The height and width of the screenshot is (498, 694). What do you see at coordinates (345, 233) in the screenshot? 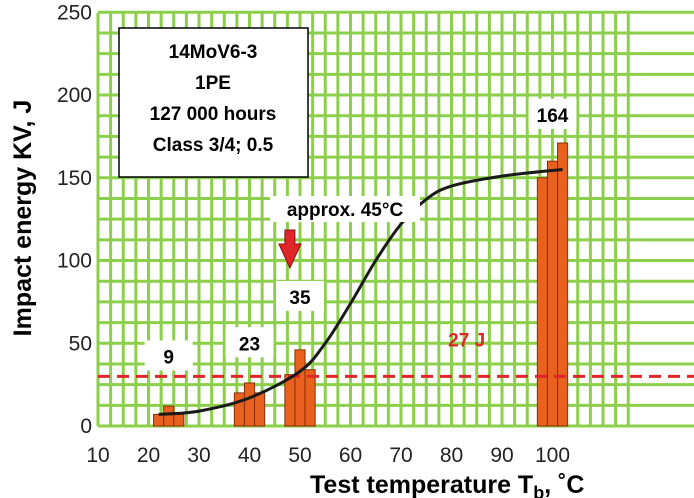
I see `annotation-group: approx. 45°C` at bounding box center [345, 233].